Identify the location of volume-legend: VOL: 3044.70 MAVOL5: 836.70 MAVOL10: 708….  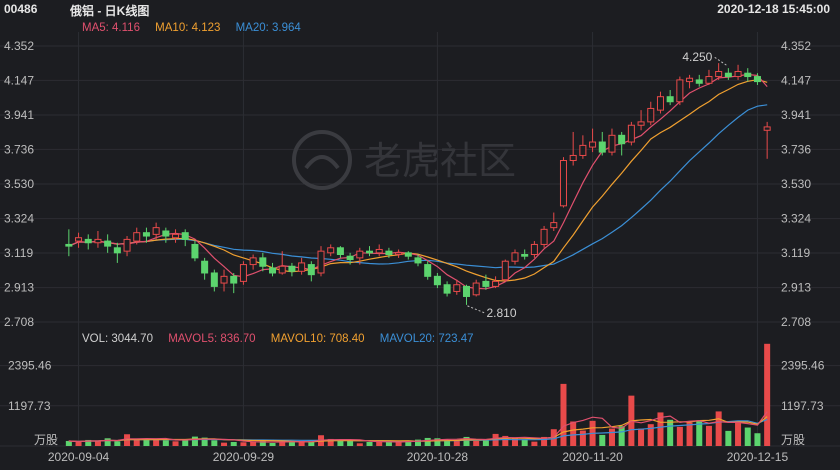
(284, 341).